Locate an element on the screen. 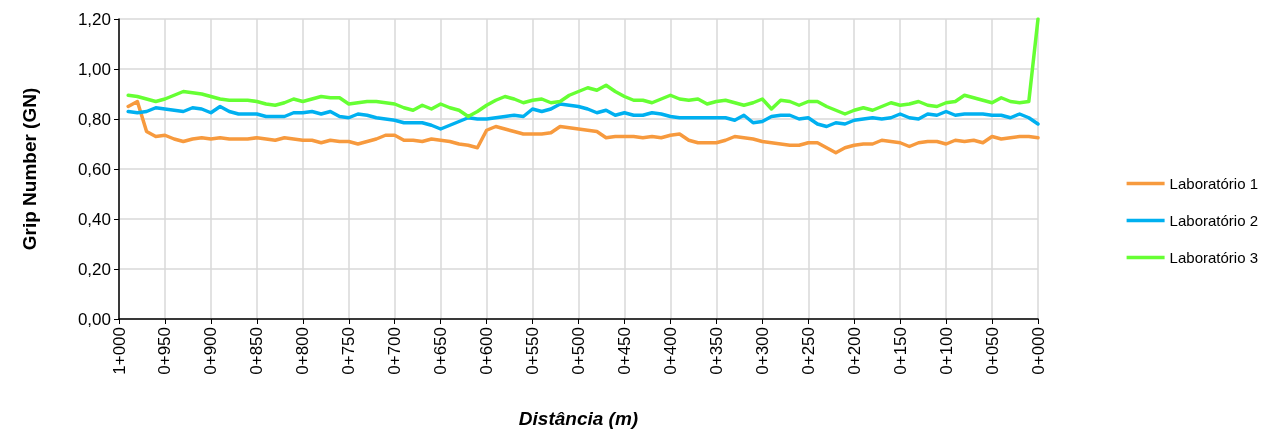 The image size is (1281, 441). x-tick-label: 0+650 is located at coordinates (441, 351).